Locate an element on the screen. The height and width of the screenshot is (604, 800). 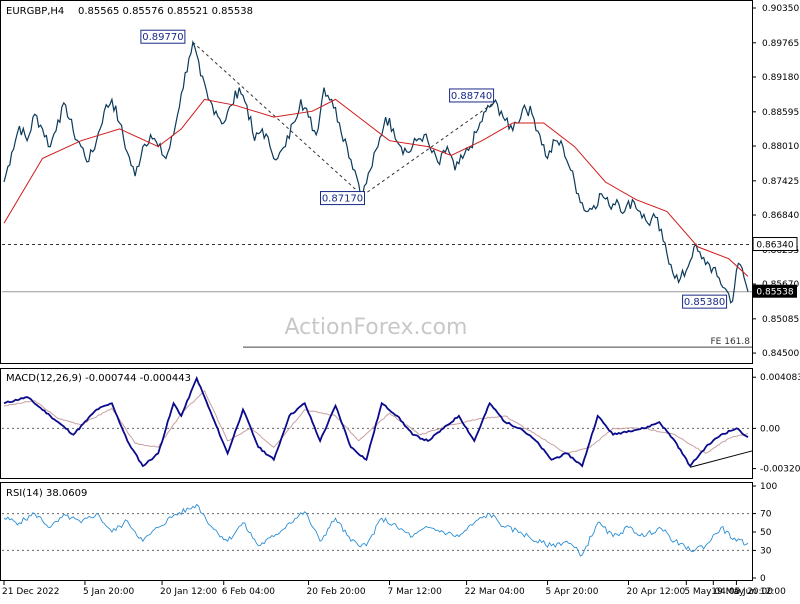
price-tick-label-10: 0.84500 is located at coordinates (780, 354).